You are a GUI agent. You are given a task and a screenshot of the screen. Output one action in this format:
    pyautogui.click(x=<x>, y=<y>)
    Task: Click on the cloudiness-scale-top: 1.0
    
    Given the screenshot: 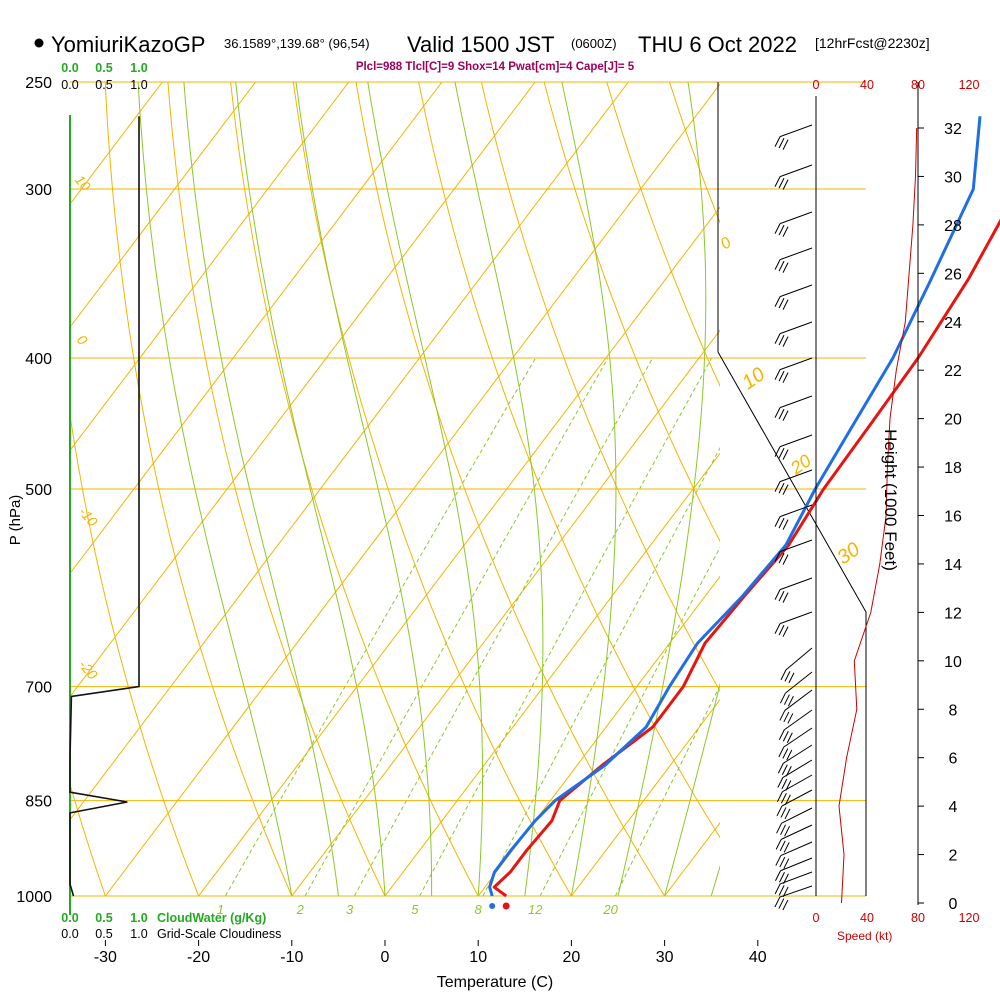 What is the action you would take?
    pyautogui.click(x=138, y=85)
    